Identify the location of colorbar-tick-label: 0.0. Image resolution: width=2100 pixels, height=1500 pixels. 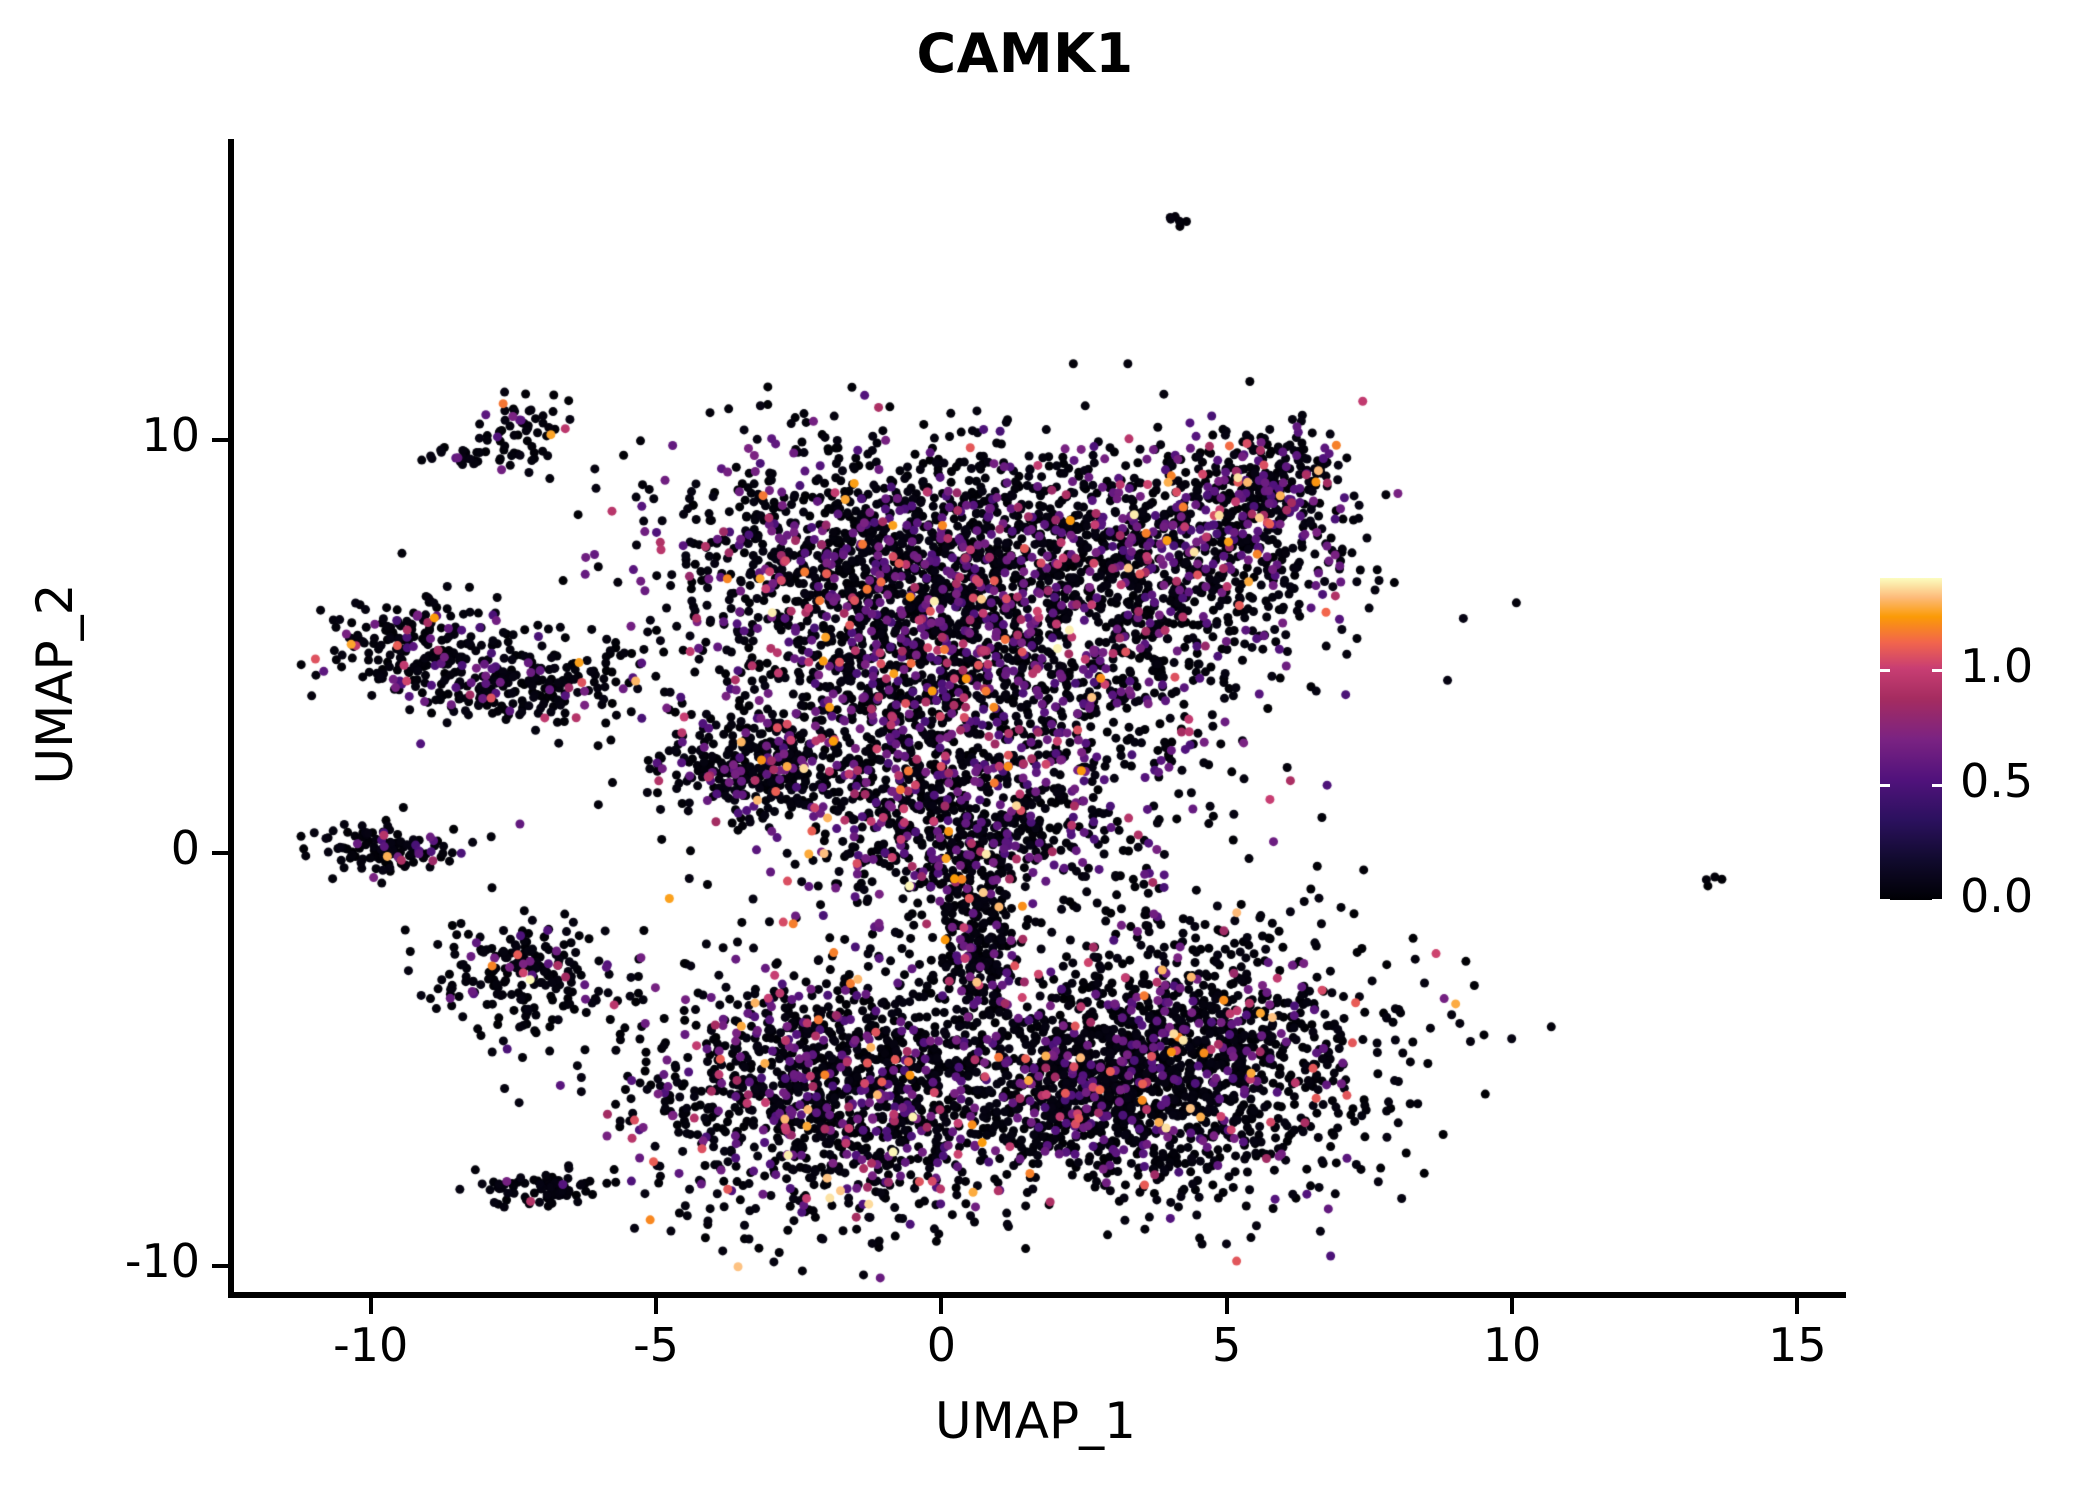
(1997, 896).